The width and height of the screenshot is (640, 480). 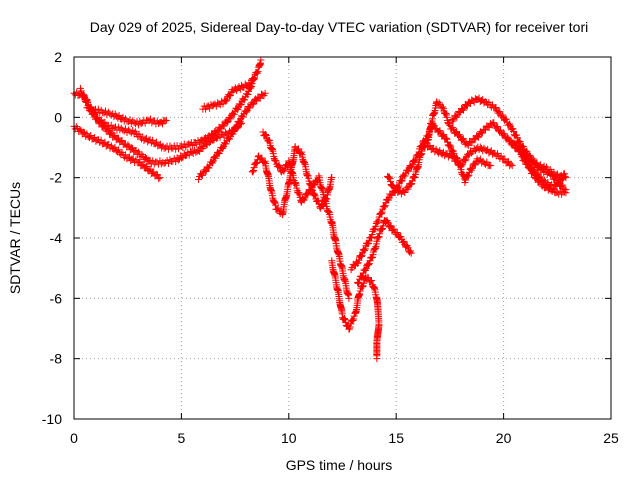 I want to click on y-tick-label: -8, so click(x=56, y=359).